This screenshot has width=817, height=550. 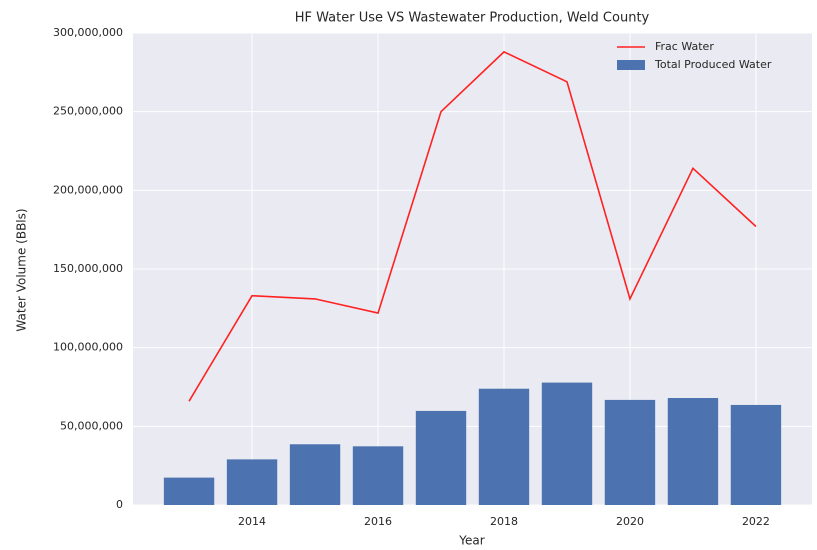 What do you see at coordinates (630, 521) in the screenshot?
I see `x-tick-label: 2020` at bounding box center [630, 521].